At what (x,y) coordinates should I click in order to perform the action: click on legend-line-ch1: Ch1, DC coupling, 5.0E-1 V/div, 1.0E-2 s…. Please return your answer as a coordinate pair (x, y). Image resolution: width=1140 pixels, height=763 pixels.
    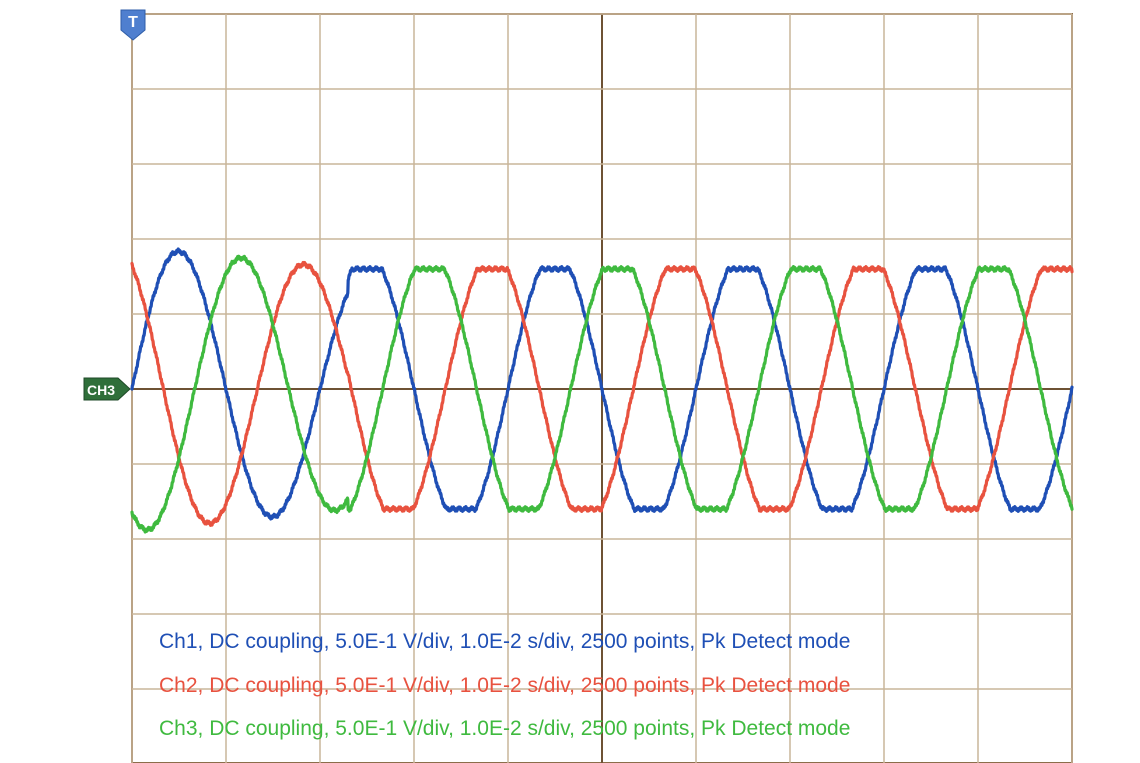
    Looking at the image, I should click on (504, 641).